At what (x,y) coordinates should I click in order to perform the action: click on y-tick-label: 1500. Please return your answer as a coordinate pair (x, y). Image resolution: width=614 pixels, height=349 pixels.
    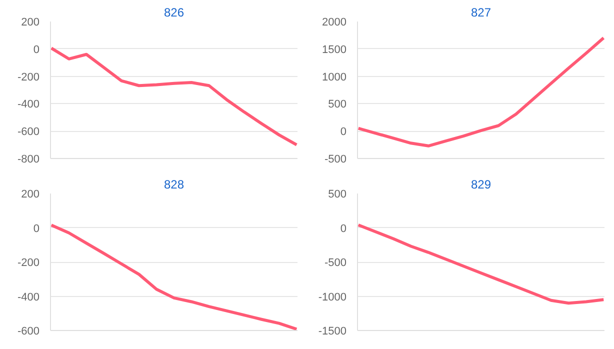
    Looking at the image, I should click on (334, 50).